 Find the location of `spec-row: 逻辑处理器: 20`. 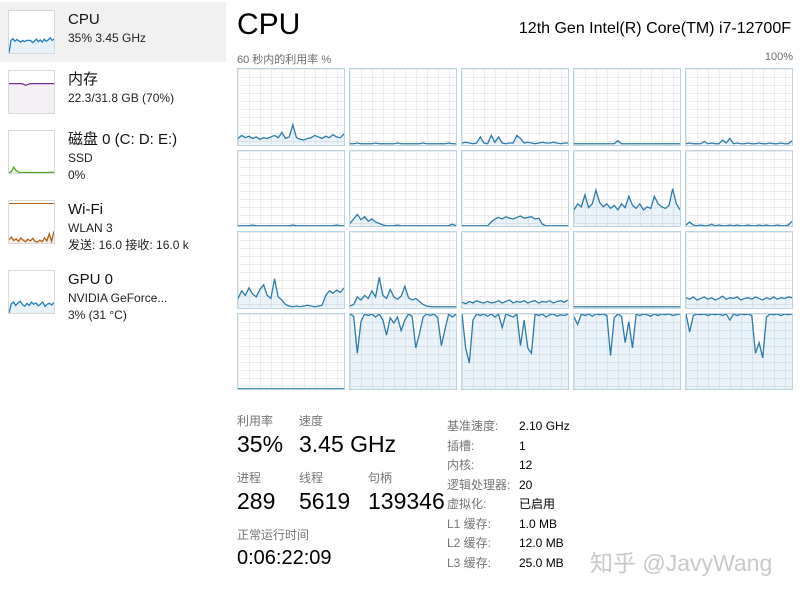

spec-row: 逻辑处理器: 20 is located at coordinates (508, 486).